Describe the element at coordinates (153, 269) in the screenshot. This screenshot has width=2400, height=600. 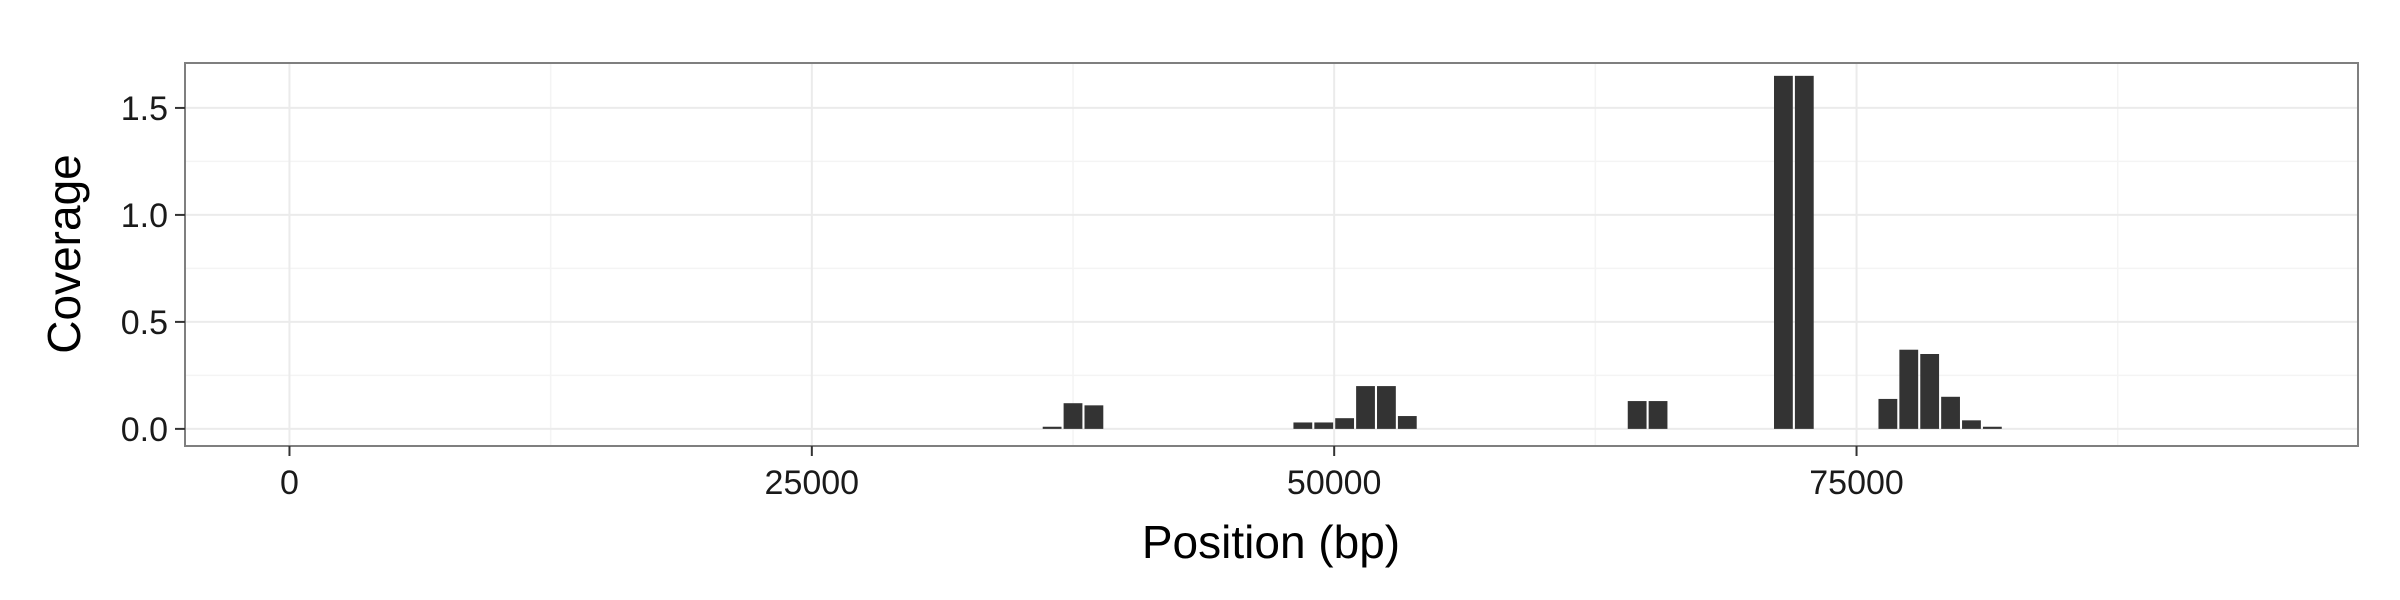
I see `y-axis-ticks: 0.0 0.5 1.0 1.5` at that location.